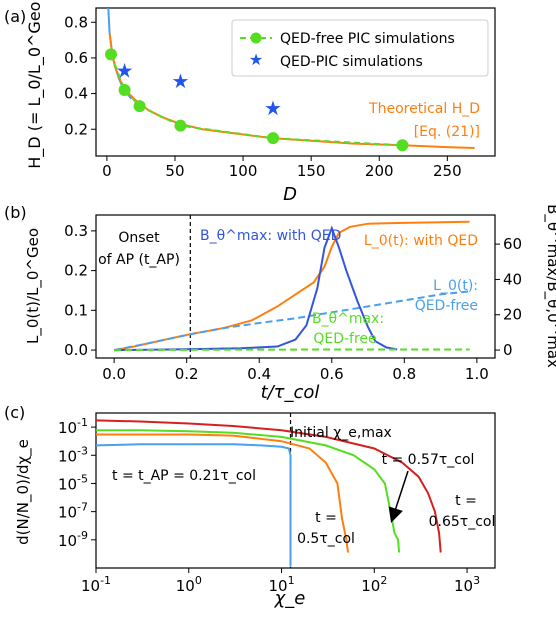 The height and width of the screenshot is (617, 556). What do you see at coordinates (14, 412) in the screenshot?
I see `panel-c-label: (c)` at bounding box center [14, 412].